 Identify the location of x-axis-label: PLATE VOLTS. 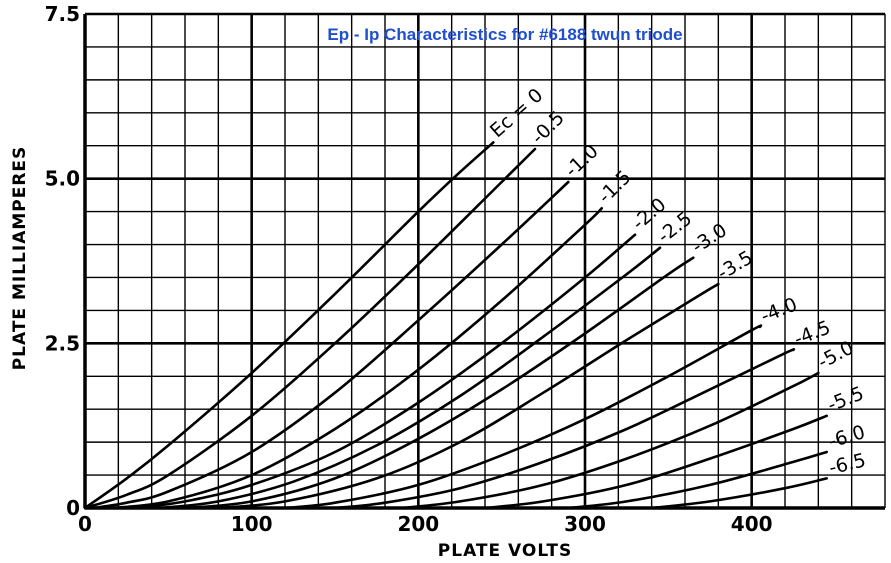
(505, 551).